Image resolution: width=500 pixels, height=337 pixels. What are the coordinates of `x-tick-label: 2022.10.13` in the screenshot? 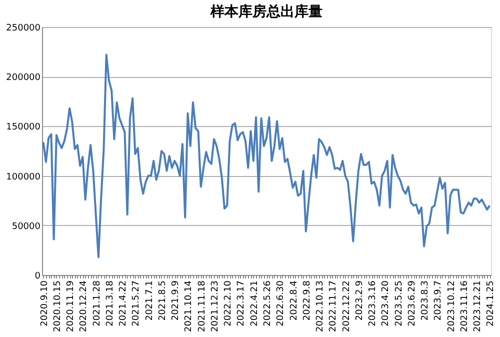 It's located at (321, 306).